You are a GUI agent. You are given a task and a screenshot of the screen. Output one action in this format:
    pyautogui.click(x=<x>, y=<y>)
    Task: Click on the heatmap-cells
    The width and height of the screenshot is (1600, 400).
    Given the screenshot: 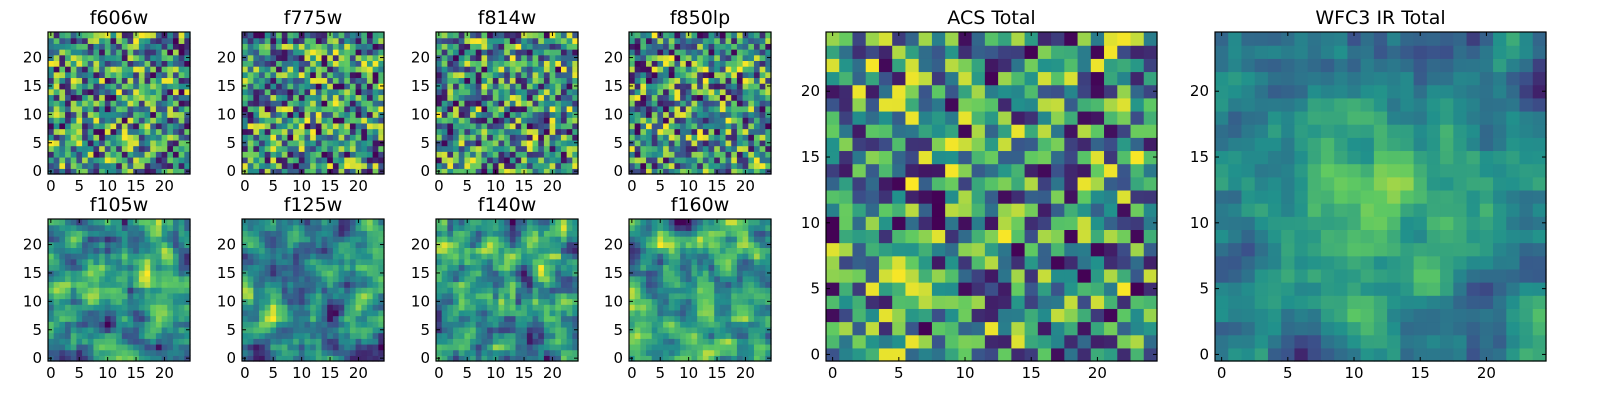 What is the action you would take?
    pyautogui.click(x=700, y=290)
    